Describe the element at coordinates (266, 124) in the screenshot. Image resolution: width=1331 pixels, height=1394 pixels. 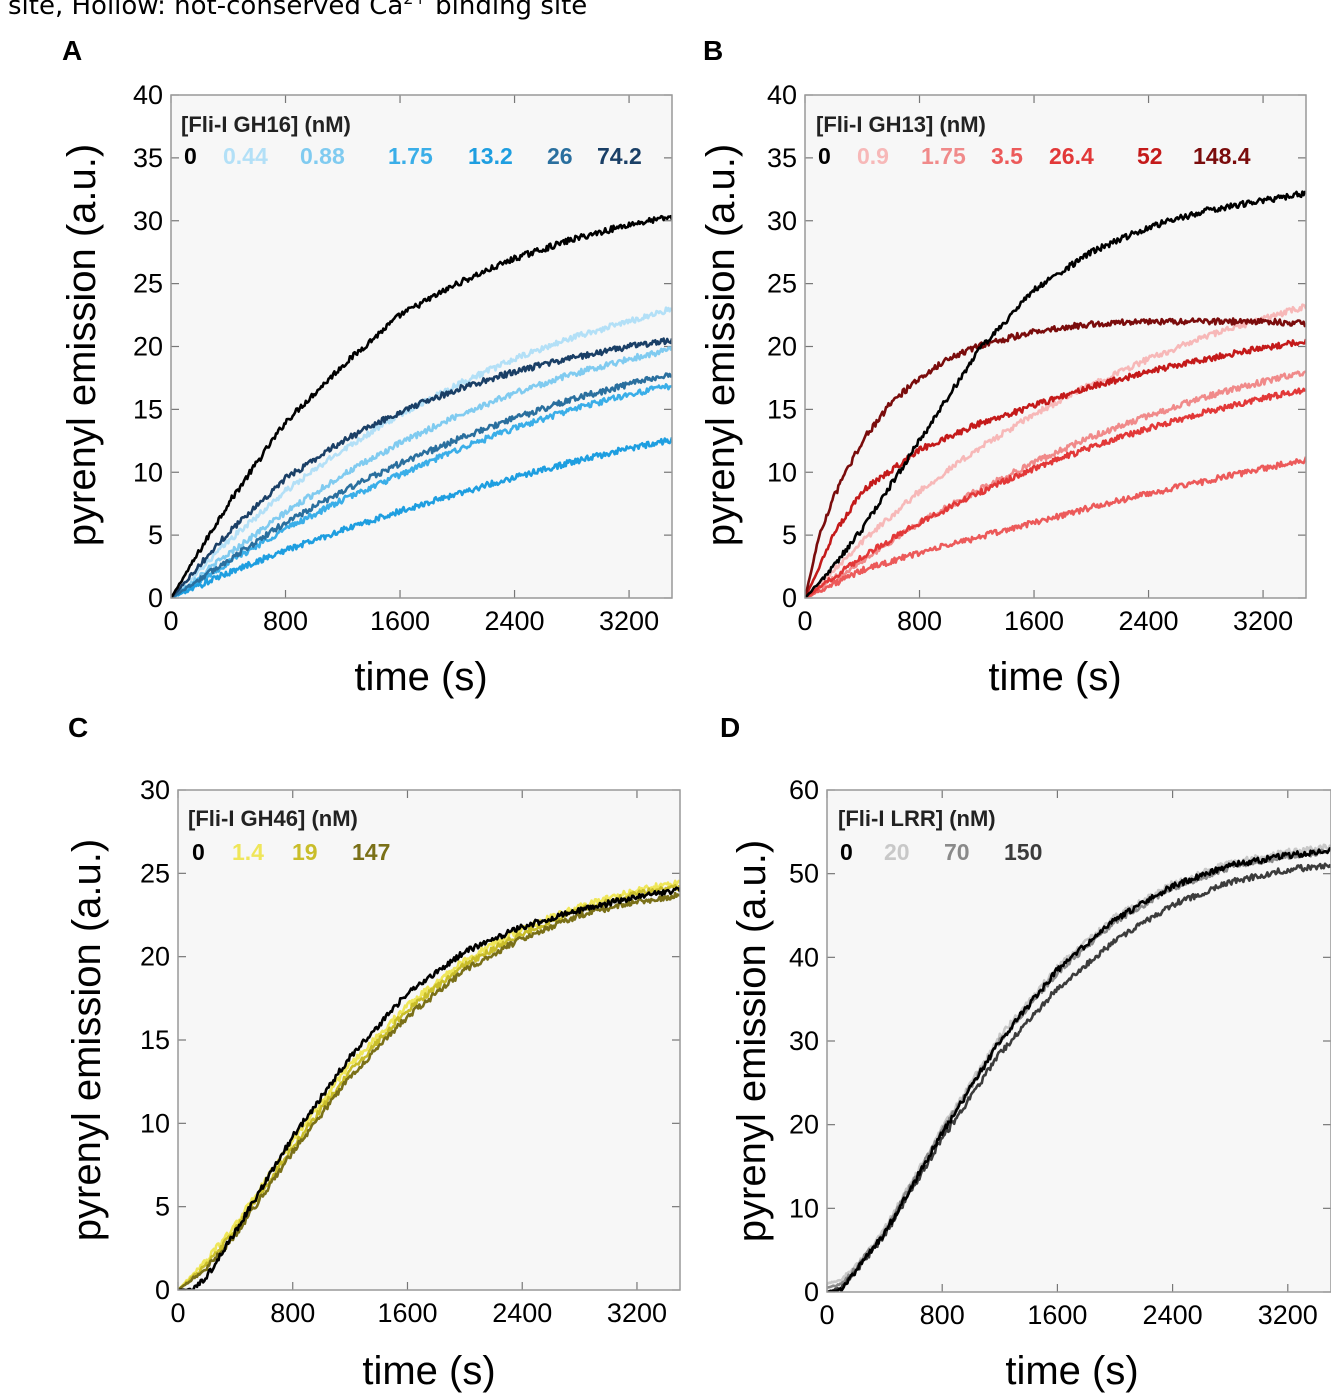
I see `legend-title: [Fli-I GH16] (nM)` at that location.